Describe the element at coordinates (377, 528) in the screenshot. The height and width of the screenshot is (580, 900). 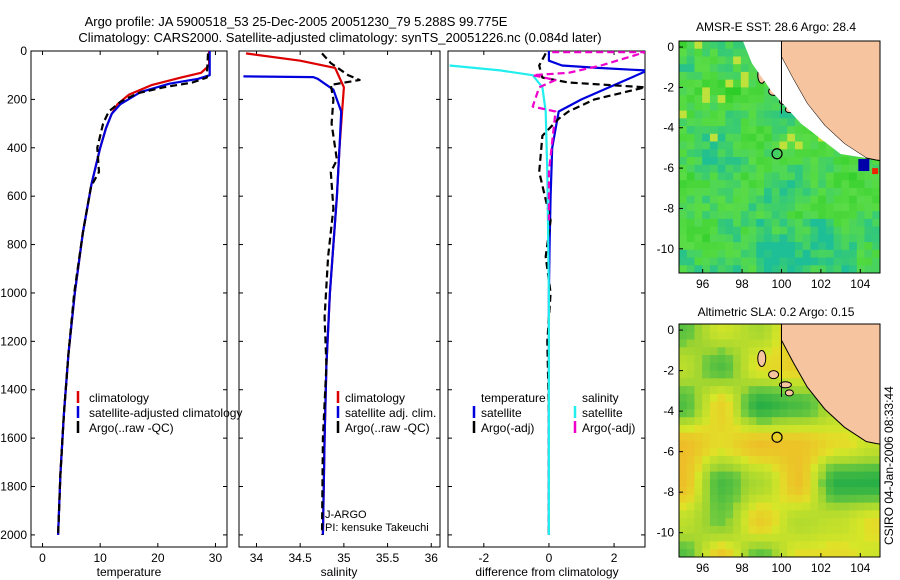
I see `pi-name-label: PI: kensuke Takeuchi` at that location.